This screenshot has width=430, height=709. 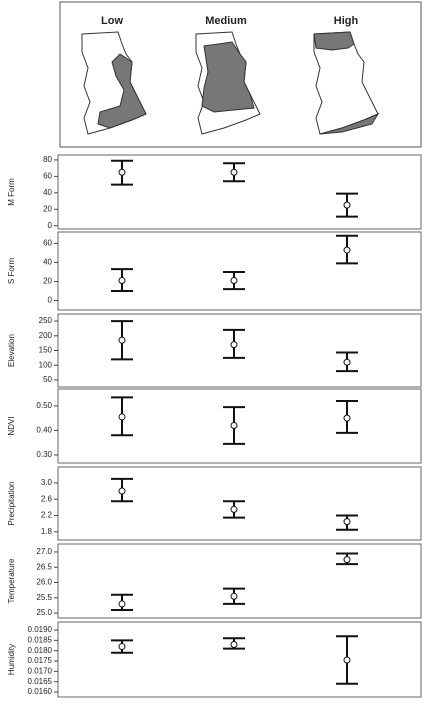 I want to click on y-tick-label: 26.5, so click(x=44, y=566).